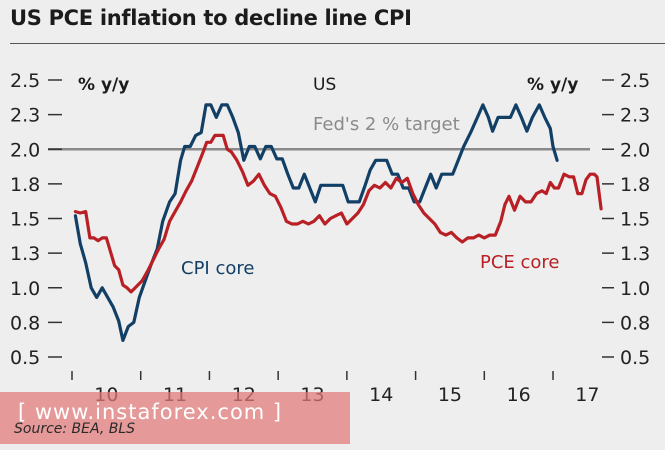  What do you see at coordinates (25, 358) in the screenshot?
I see `y-tick-label-left: 0.5` at bounding box center [25, 358].